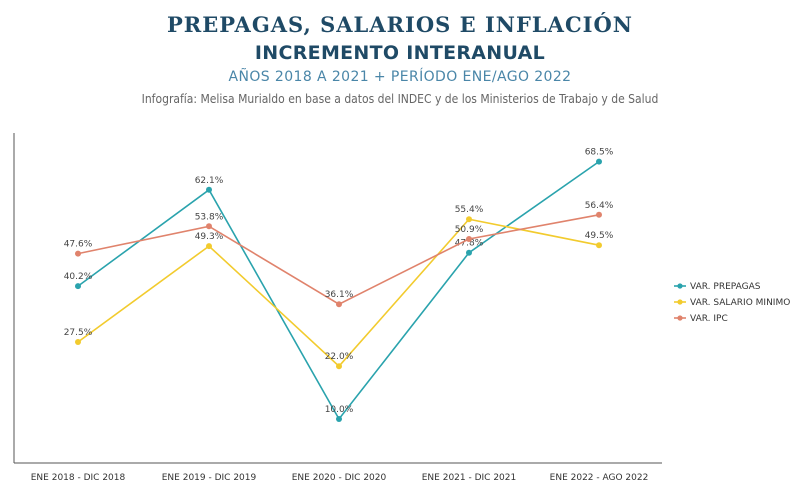 This screenshot has height=487, width=800. I want to click on data-label-var-ipc: 36.1%, so click(339, 295).